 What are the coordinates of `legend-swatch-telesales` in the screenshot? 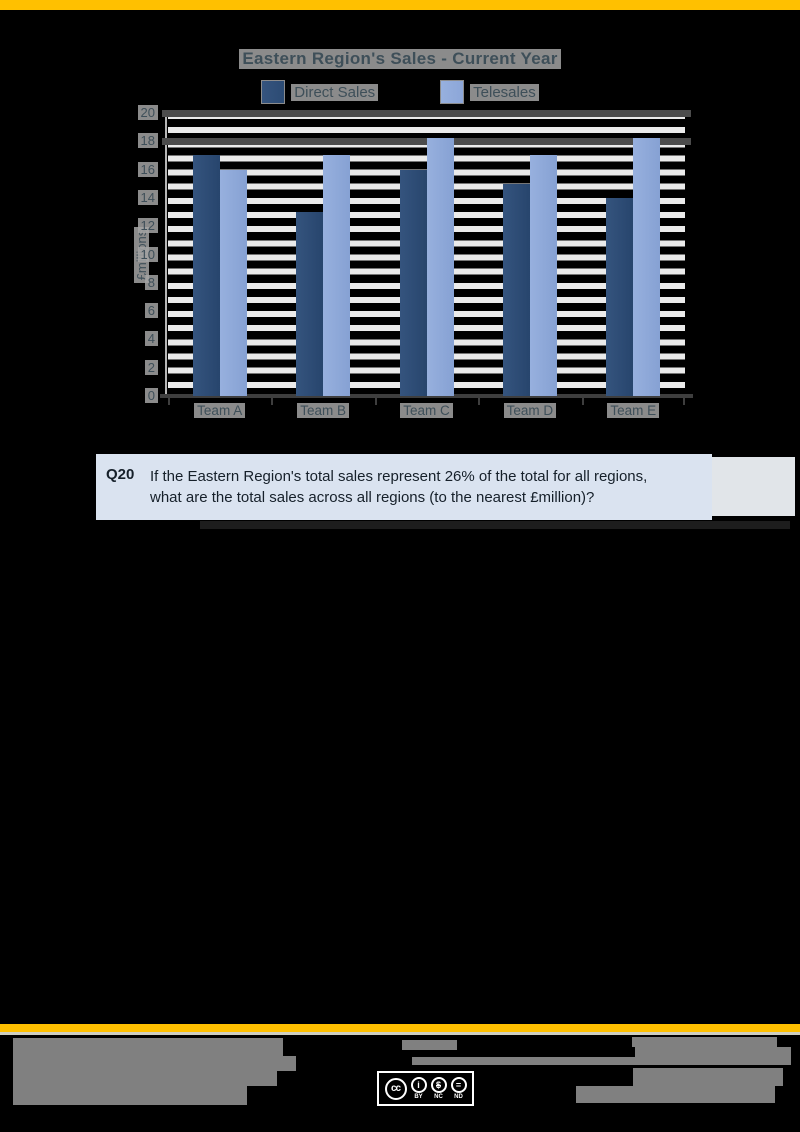 It's located at (452, 92).